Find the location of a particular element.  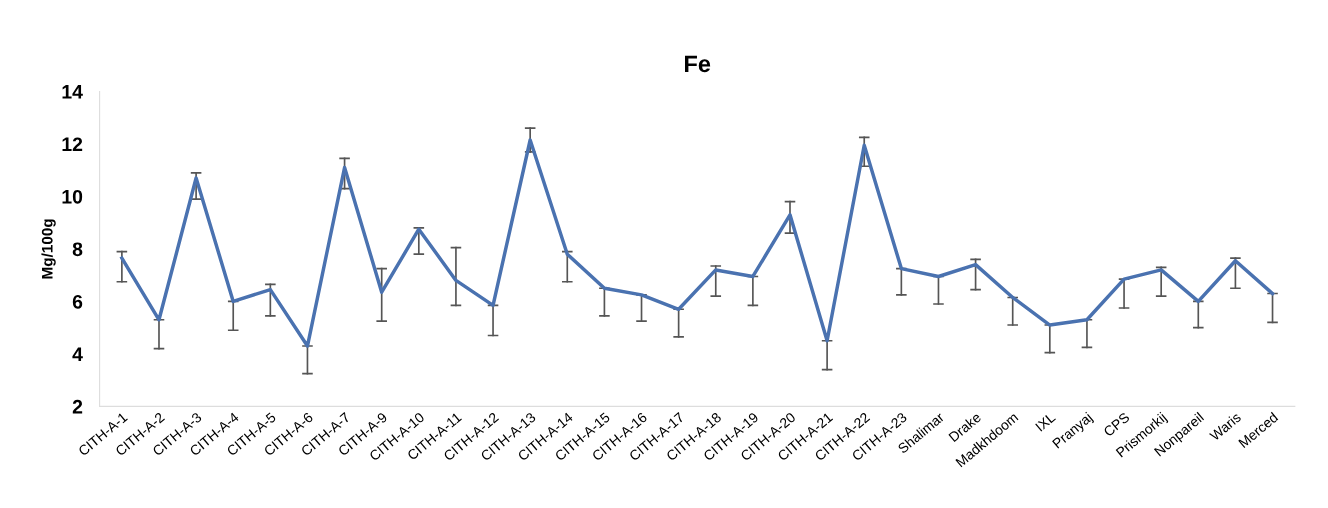

chart-title: Fe is located at coordinates (698, 64).